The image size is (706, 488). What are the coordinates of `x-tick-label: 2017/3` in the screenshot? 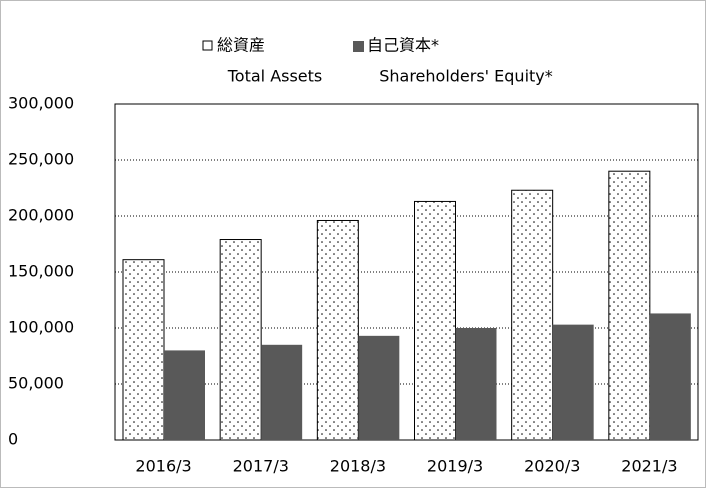 It's located at (261, 466).